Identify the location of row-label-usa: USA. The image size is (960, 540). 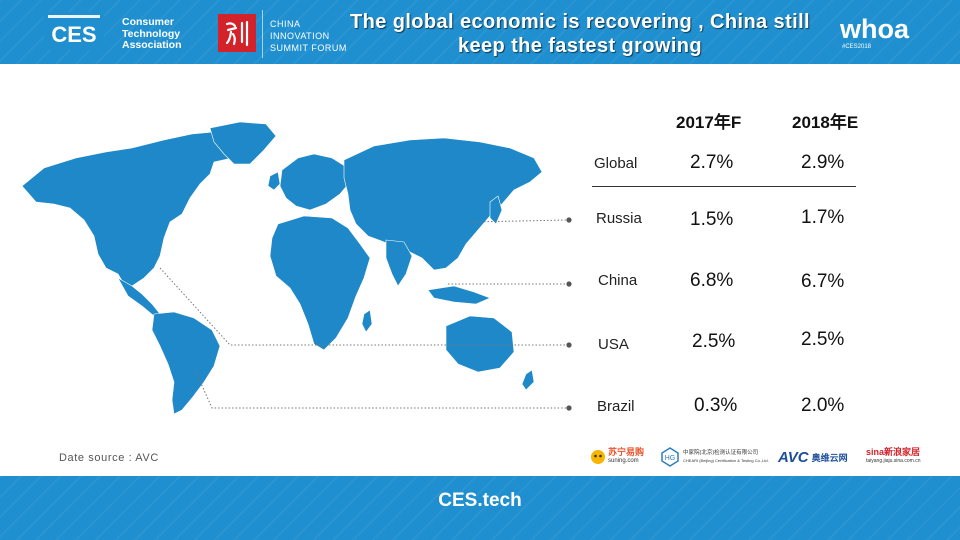
(613, 344).